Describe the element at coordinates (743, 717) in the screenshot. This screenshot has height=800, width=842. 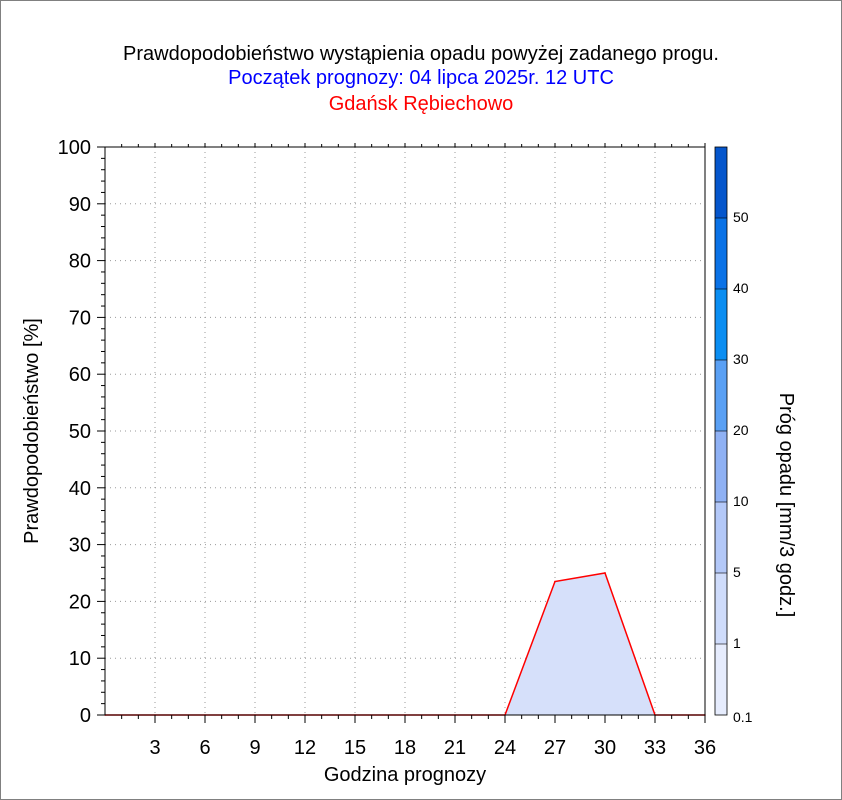
I see `colorbar-tick-label: 0.1` at that location.